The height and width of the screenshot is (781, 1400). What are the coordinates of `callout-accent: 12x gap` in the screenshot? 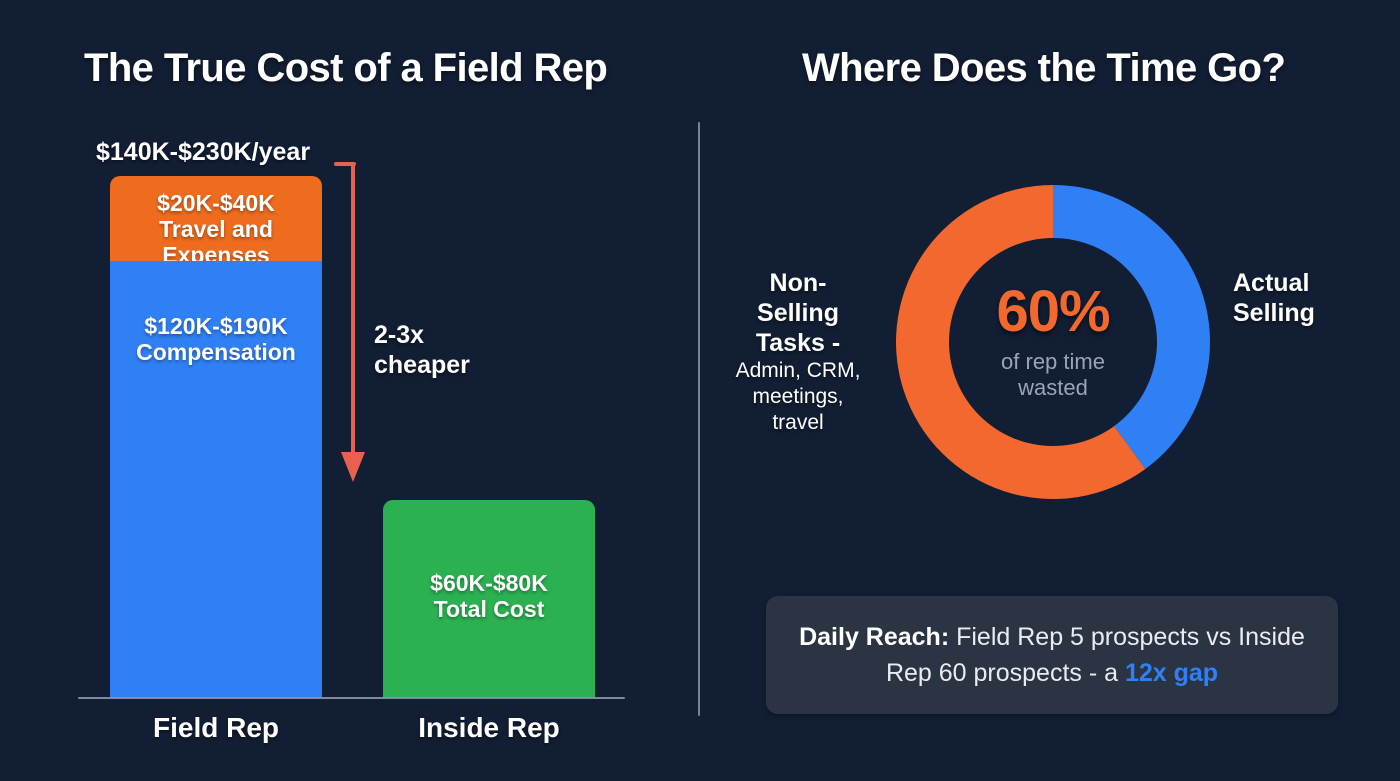 It's located at (1171, 673).